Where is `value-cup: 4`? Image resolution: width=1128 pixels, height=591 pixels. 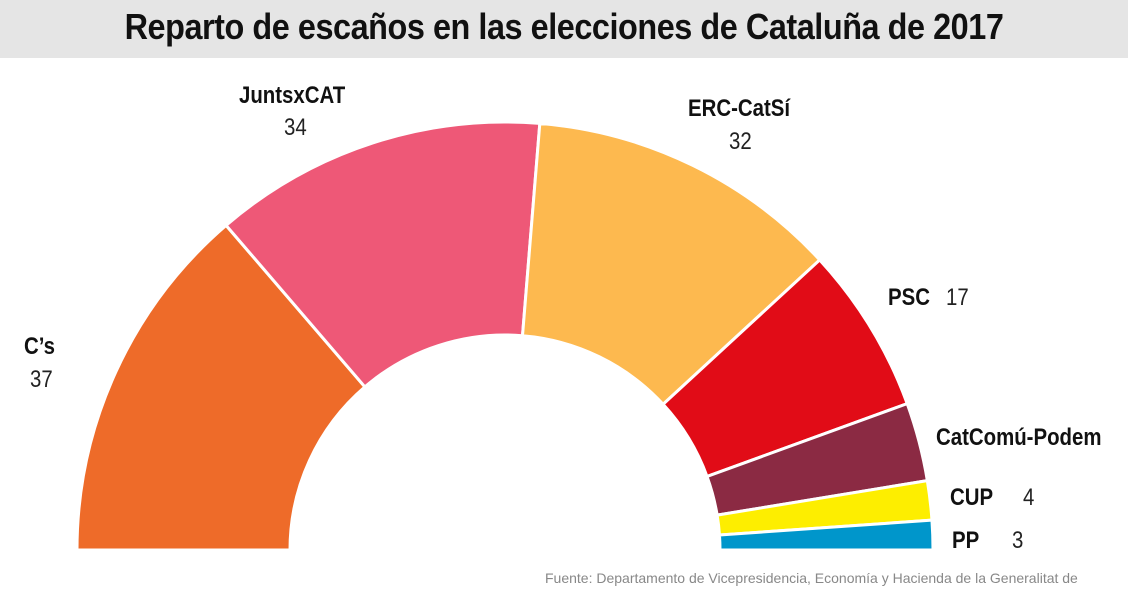 value-cup: 4 is located at coordinates (1029, 497).